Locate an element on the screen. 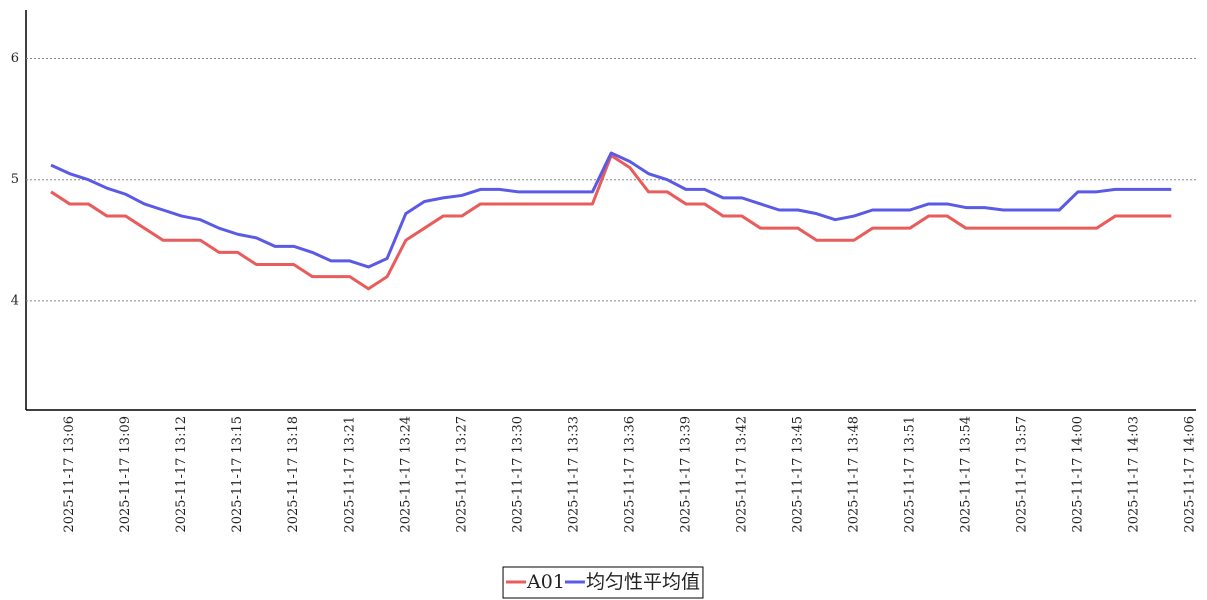 The height and width of the screenshot is (600, 1207). y-tick-label: 5 is located at coordinates (15, 179).